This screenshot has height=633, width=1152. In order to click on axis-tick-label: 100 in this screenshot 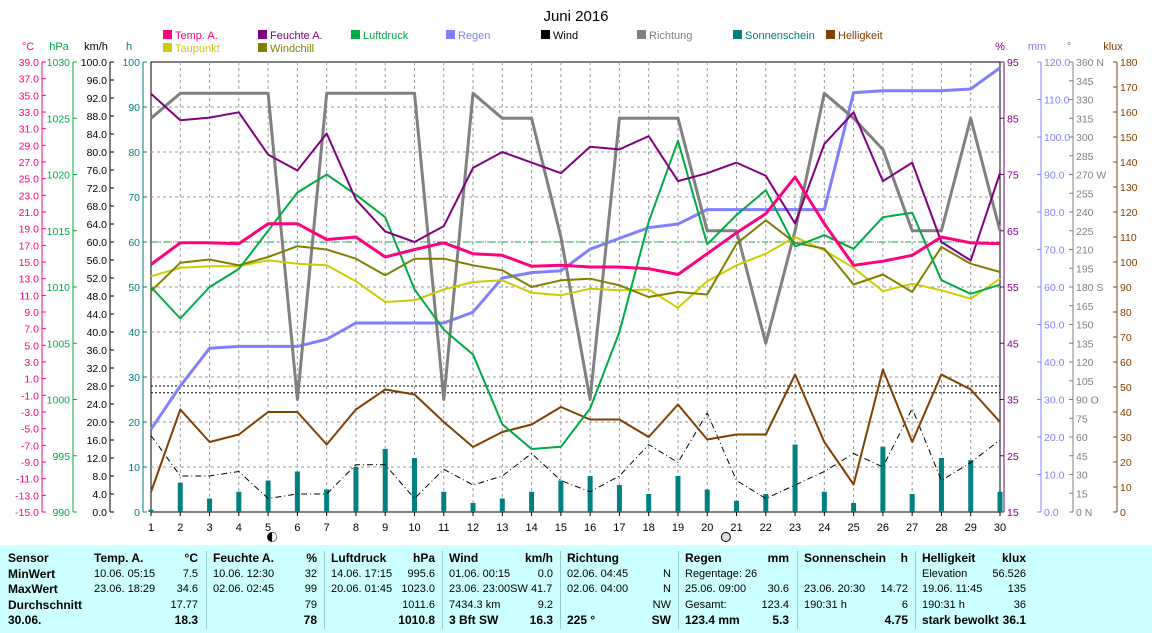, I will do `click(1129, 263)`.